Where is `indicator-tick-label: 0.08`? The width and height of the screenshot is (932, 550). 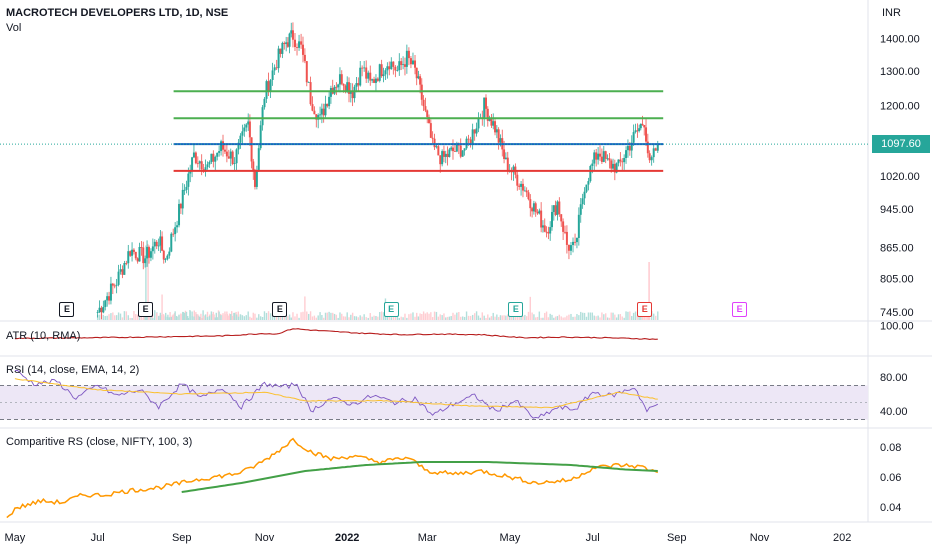 indicator-tick-label: 0.08 is located at coordinates (890, 448).